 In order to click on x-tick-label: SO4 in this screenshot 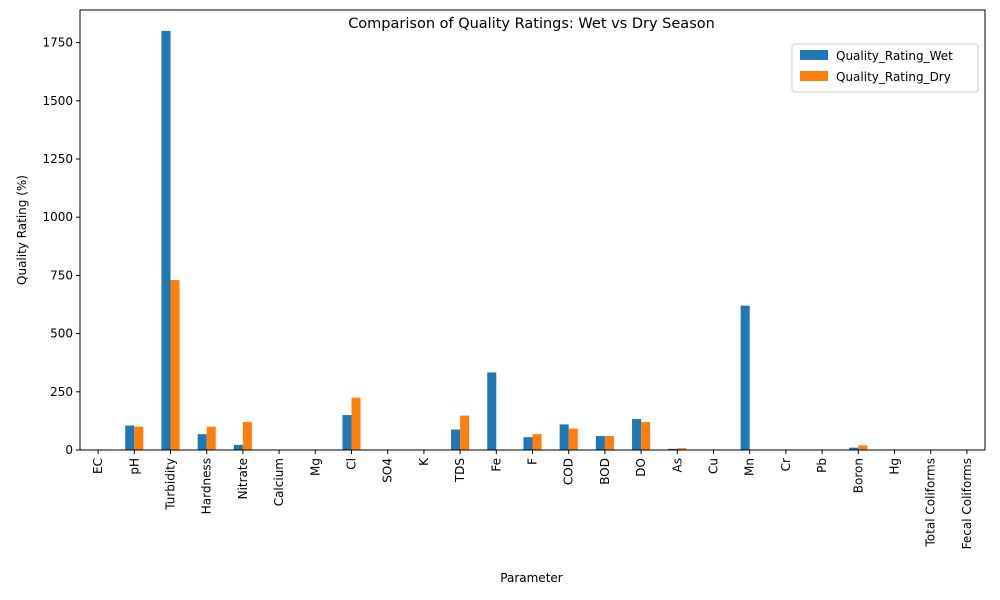, I will do `click(388, 470)`.